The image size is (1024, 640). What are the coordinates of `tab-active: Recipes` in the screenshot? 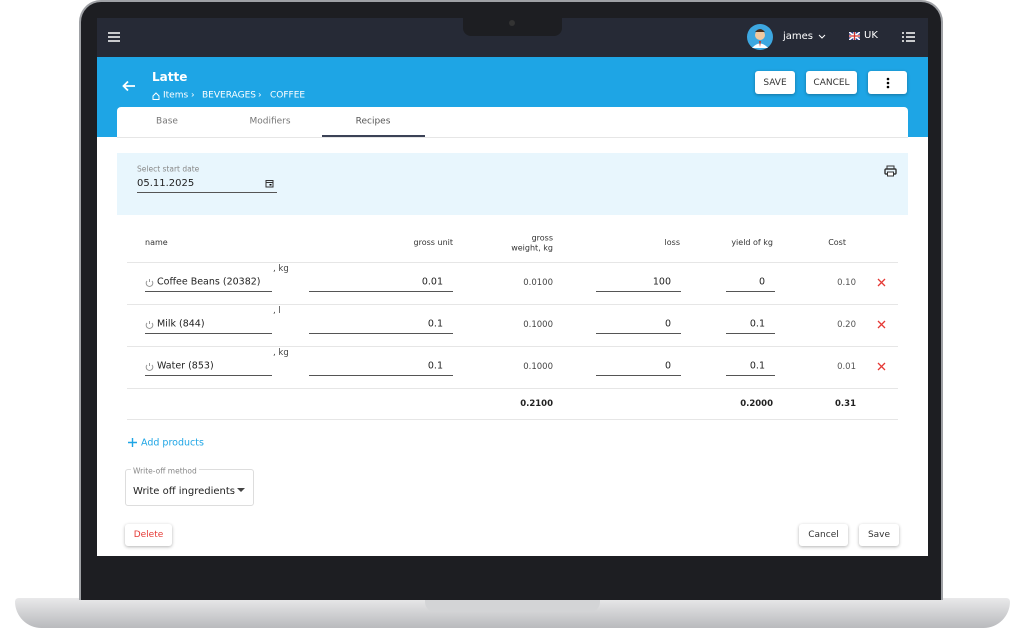 It's located at (373, 121).